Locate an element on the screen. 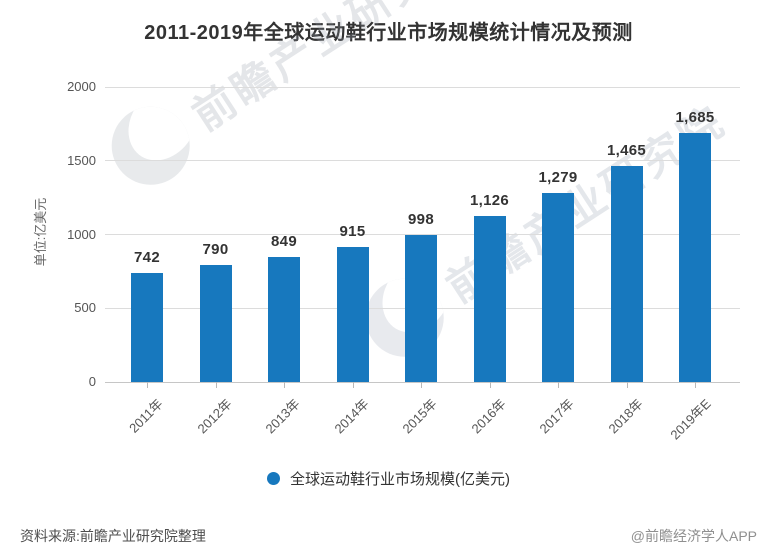 The height and width of the screenshot is (558, 777). bar-2019年E is located at coordinates (695, 257).